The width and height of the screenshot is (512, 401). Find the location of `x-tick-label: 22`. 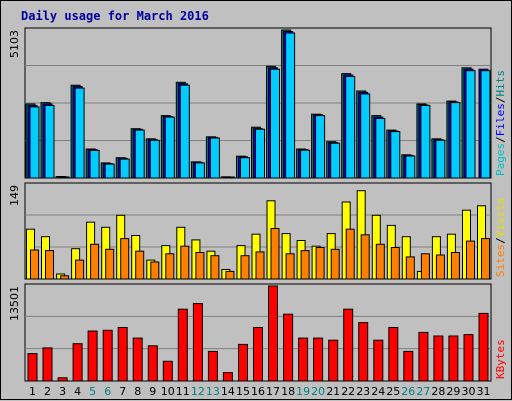

x-tick-label: 22 is located at coordinates (348, 391).